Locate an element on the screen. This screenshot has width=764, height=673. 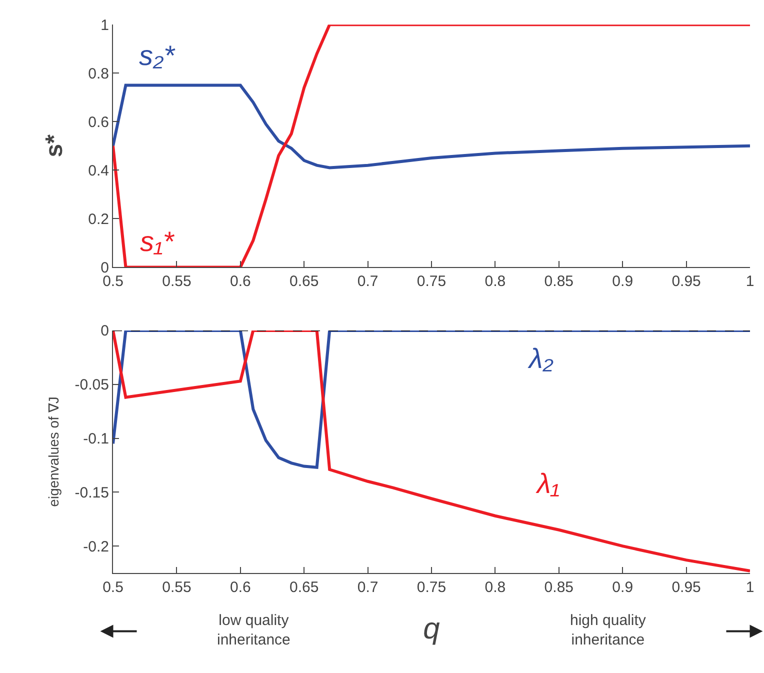
series-label: s₂* is located at coordinates (157, 55).